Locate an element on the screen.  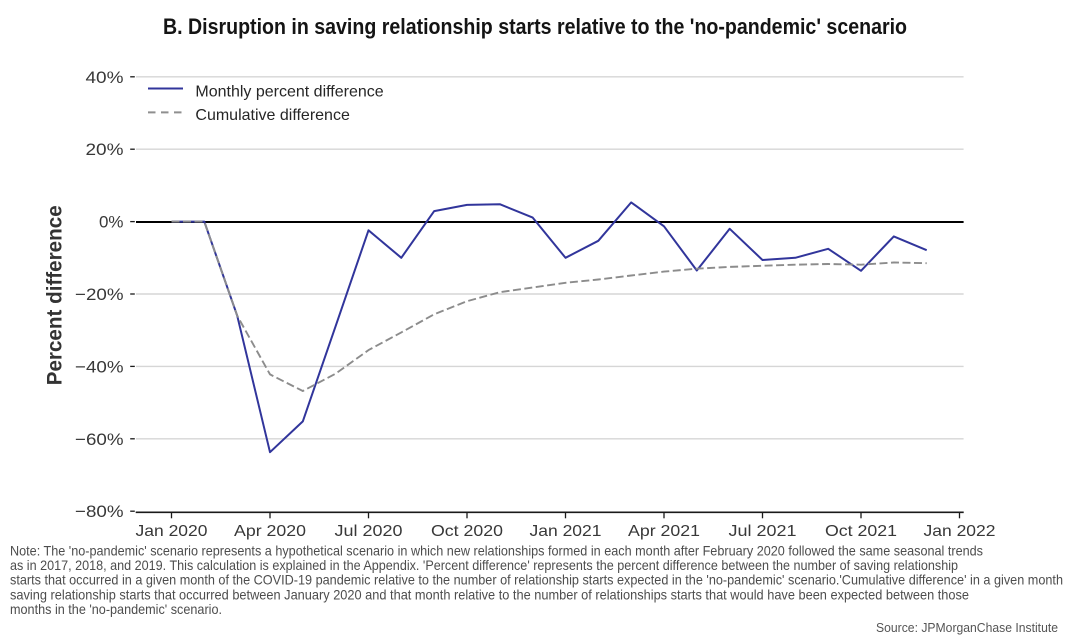
svg-text: −60% is located at coordinates (99, 439).